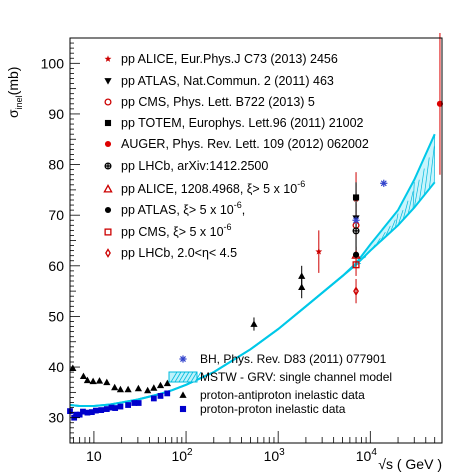  Describe the element at coordinates (190, 452) in the screenshot. I see `x-tick-exponent: 2` at that location.